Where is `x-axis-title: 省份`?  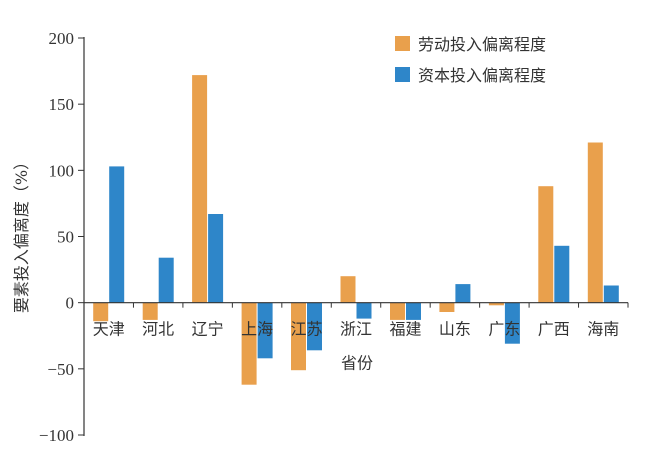 x-axis-title: 省份 is located at coordinates (357, 363).